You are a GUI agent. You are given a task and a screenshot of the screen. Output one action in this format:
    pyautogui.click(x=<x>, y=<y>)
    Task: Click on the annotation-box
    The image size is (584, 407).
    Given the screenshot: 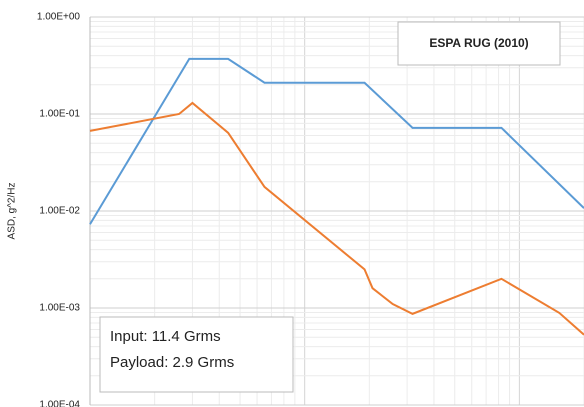 What is the action you would take?
    pyautogui.click(x=196, y=354)
    